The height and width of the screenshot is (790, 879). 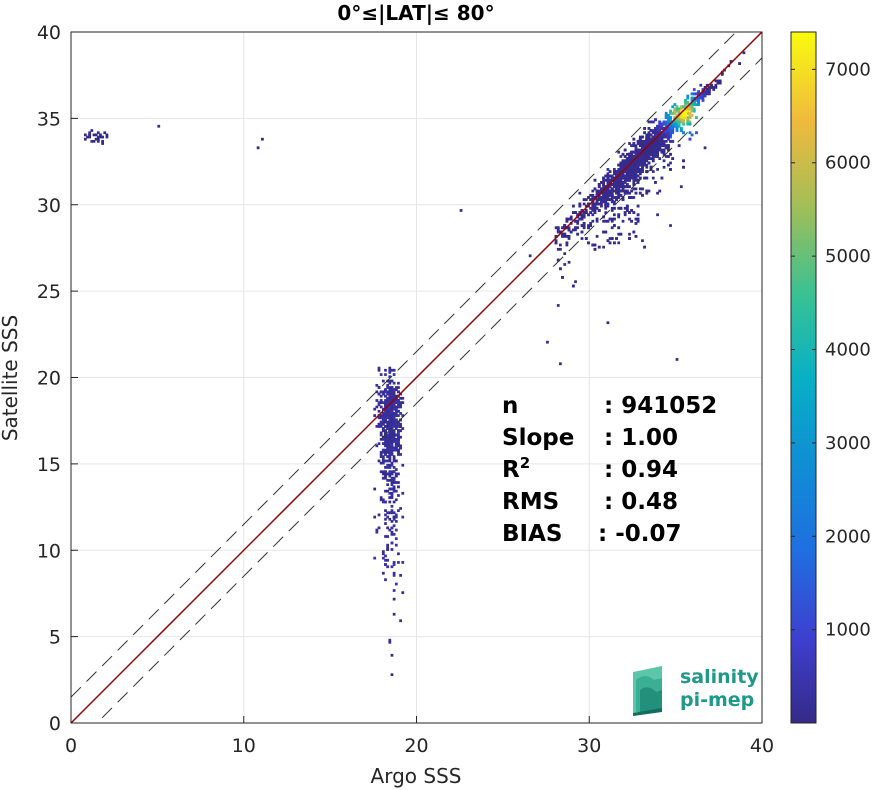 I want to click on stat-label: n, so click(x=510, y=406).